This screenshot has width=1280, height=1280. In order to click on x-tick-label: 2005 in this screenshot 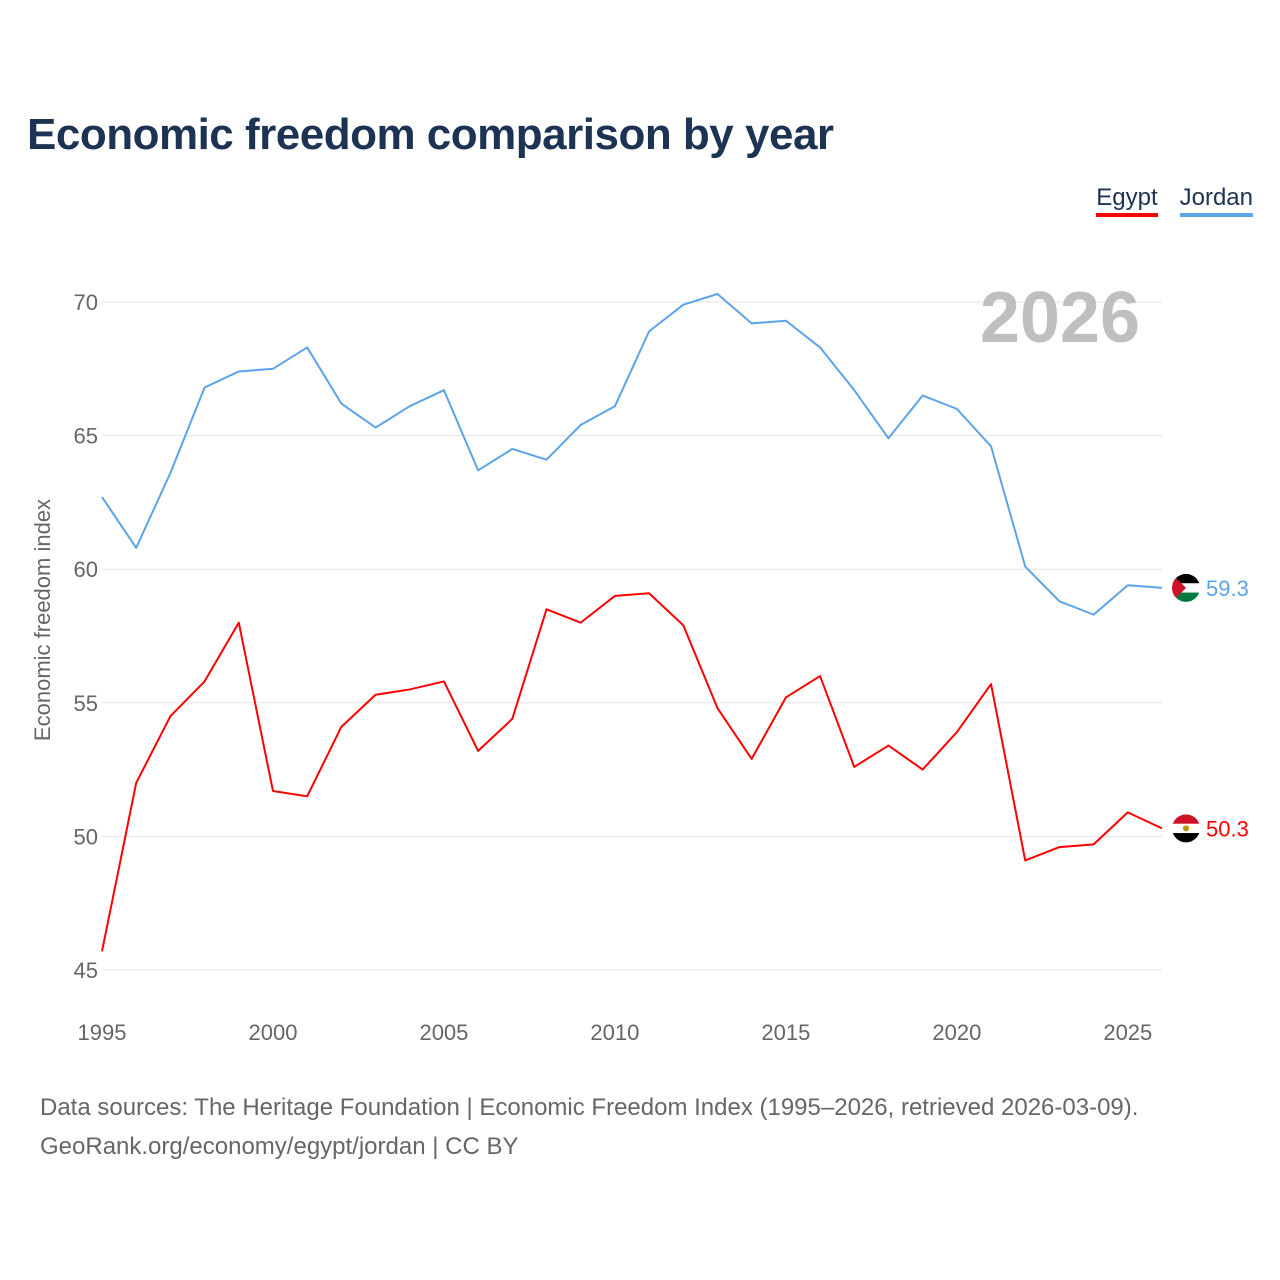, I will do `click(443, 1032)`.